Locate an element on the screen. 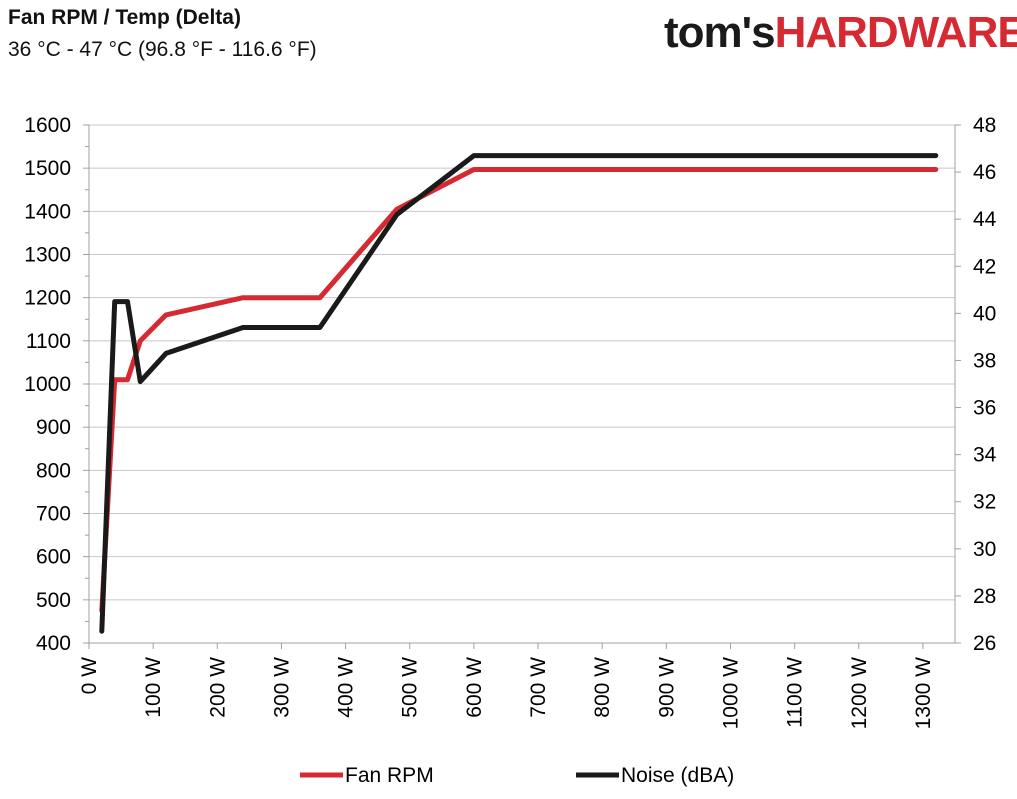 This screenshot has height=799, width=1017. y-left-tick-label: 500 is located at coordinates (53, 600).